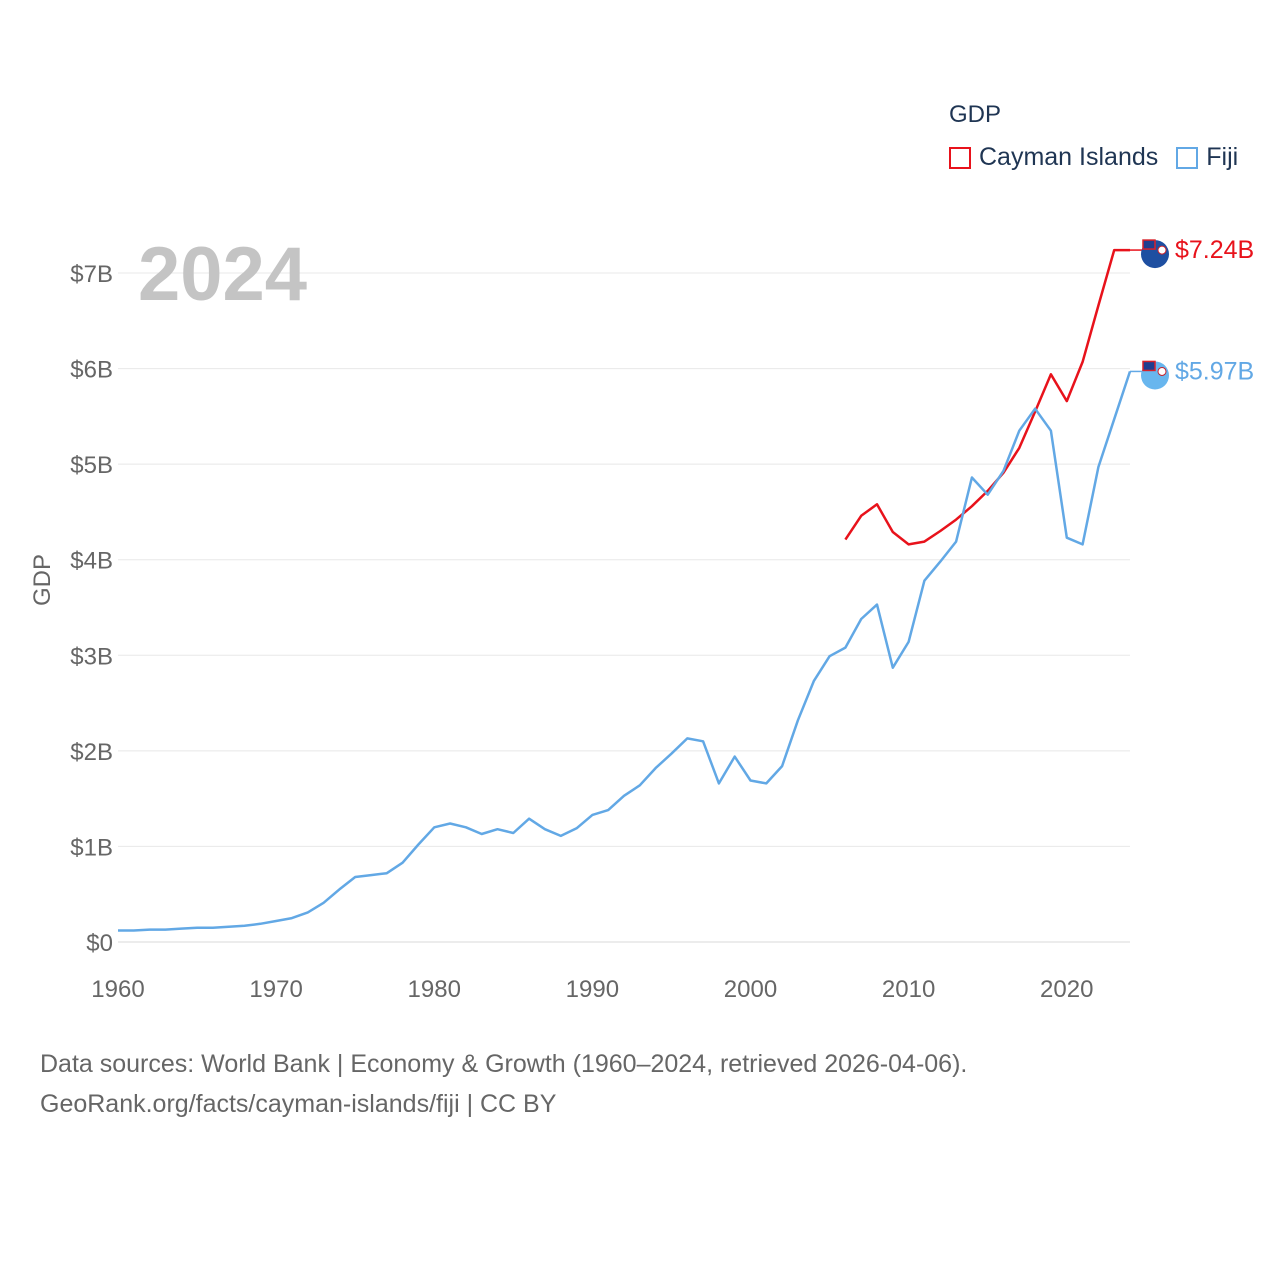 The height and width of the screenshot is (1280, 1280). Describe the element at coordinates (1069, 157) in the screenshot. I see `legend-label-cayman-islands: Cayman Islands` at that location.